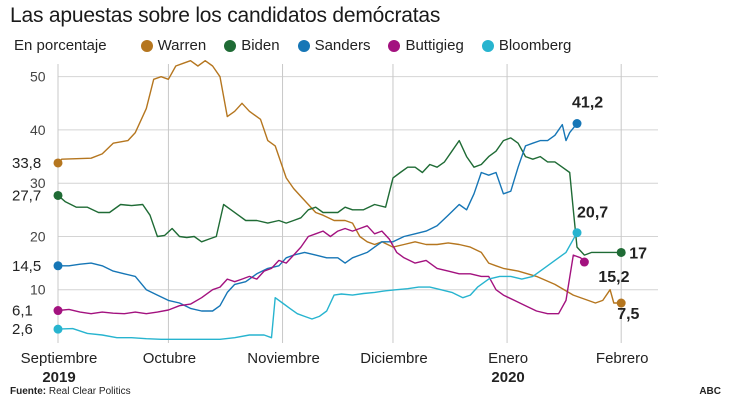  I want to click on start-marker-buttigieg, so click(58, 311).